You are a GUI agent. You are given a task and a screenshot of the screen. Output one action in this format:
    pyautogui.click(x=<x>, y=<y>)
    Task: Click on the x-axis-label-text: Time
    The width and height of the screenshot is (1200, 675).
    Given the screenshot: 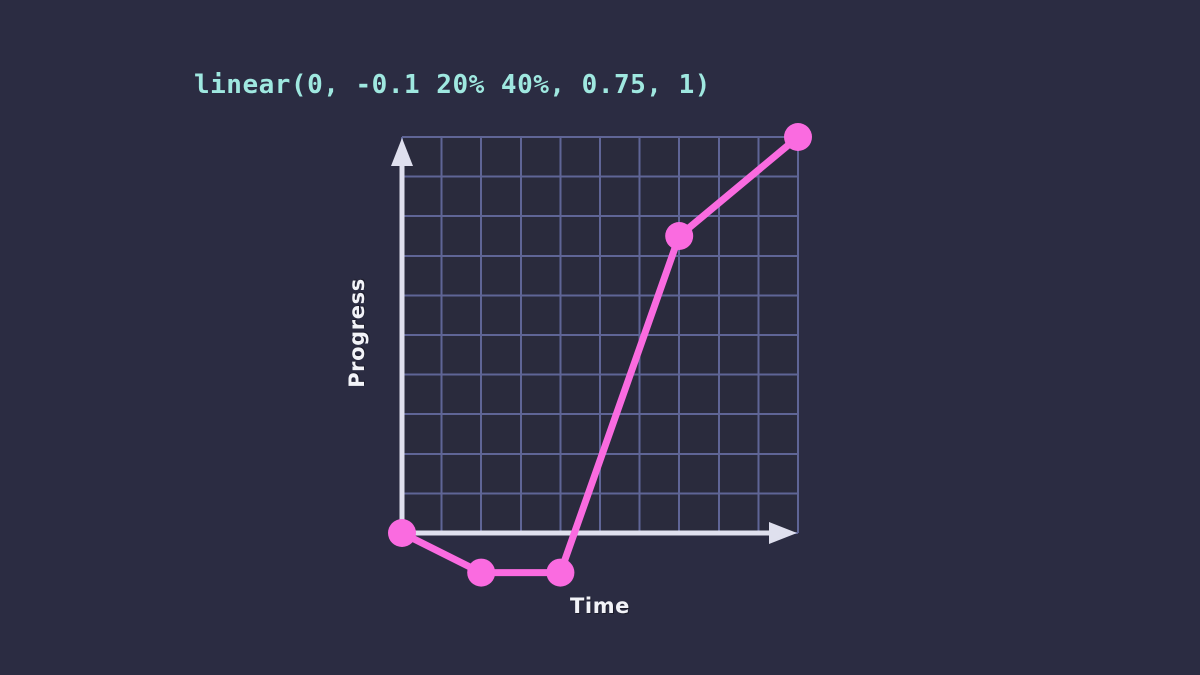 What is the action you would take?
    pyautogui.click(x=600, y=606)
    